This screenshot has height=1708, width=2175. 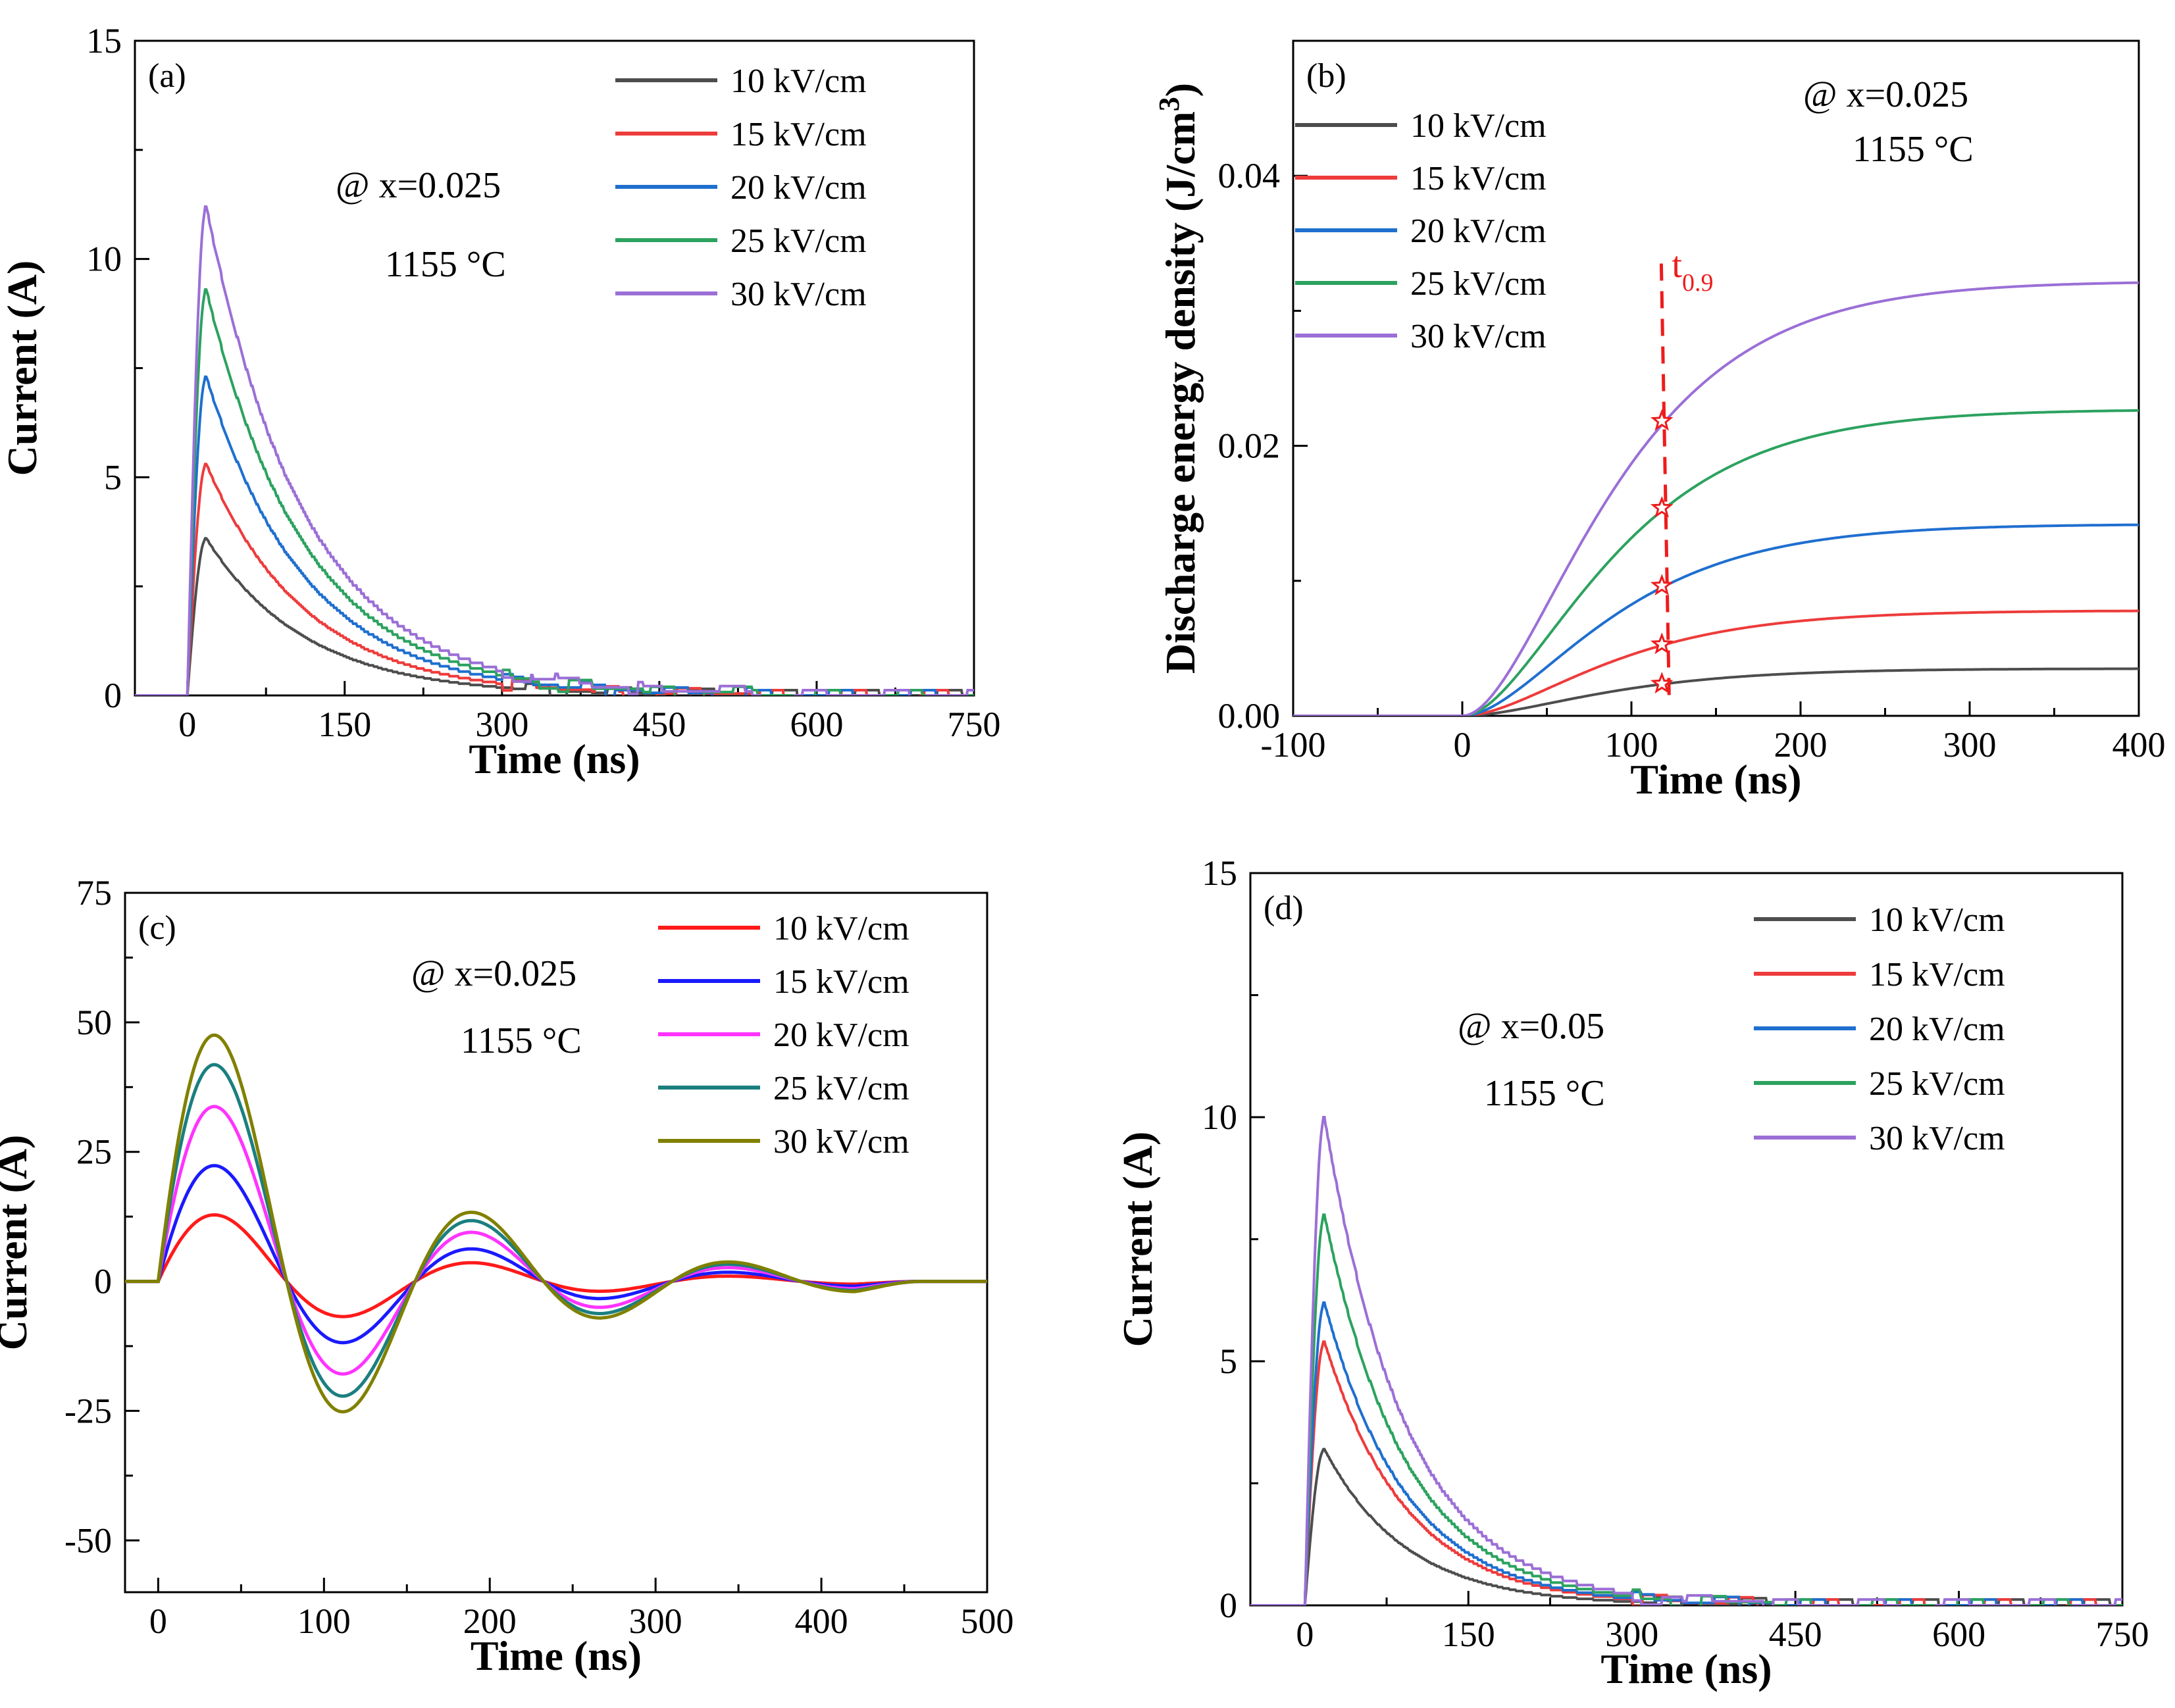 I want to click on x-tick-label: 500, so click(x=988, y=1621).